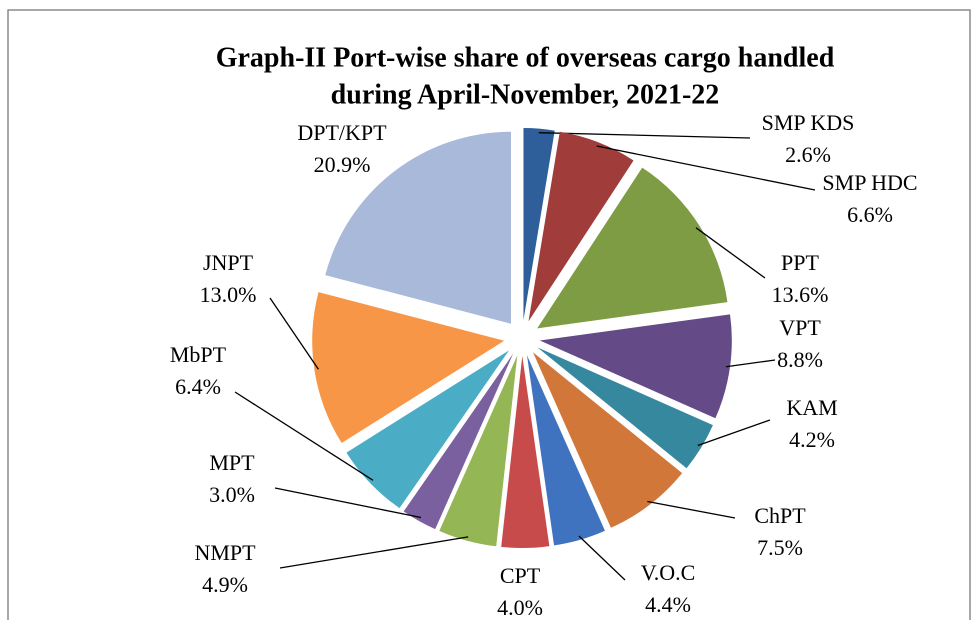 The width and height of the screenshot is (977, 620). I want to click on slice-label-name: V.O.C, so click(668, 572).